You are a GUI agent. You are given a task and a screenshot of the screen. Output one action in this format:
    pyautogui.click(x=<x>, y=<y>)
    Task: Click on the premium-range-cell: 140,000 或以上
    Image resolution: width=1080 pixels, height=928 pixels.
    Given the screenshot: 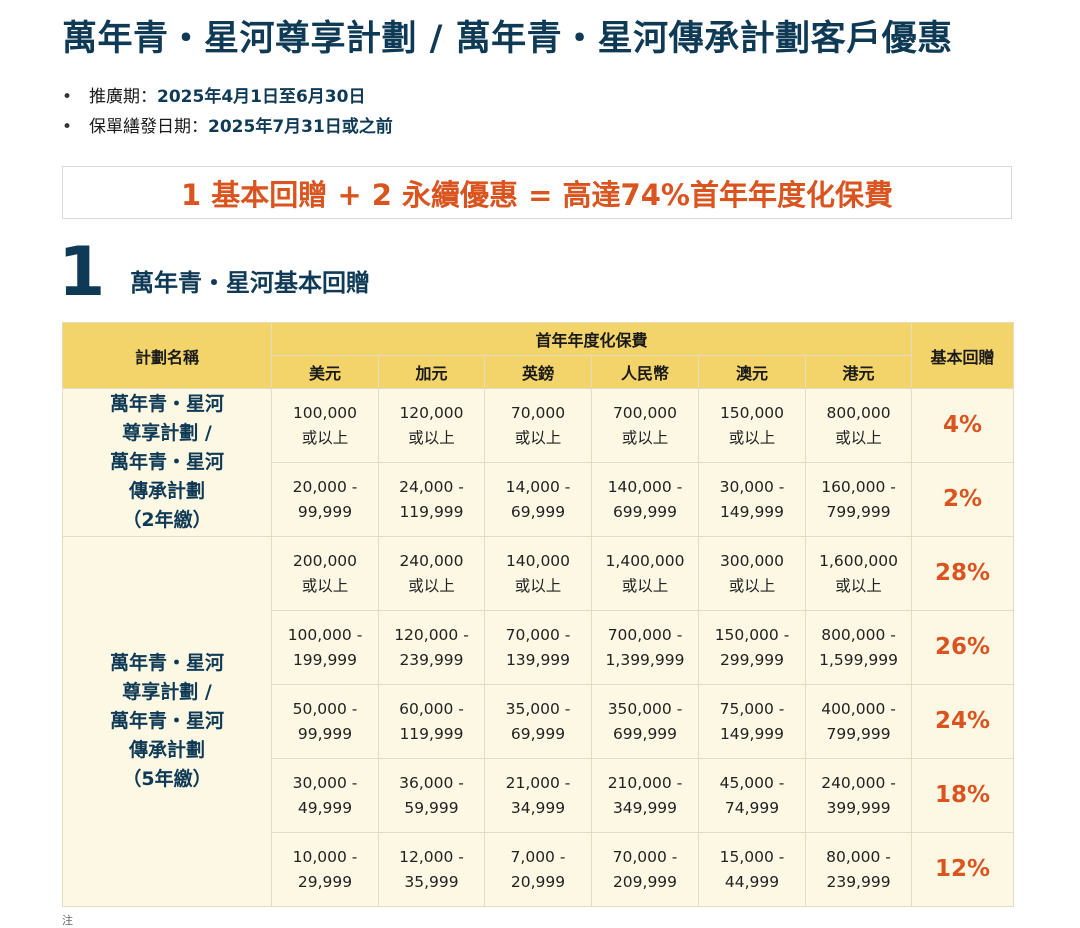 What is the action you would take?
    pyautogui.click(x=538, y=573)
    